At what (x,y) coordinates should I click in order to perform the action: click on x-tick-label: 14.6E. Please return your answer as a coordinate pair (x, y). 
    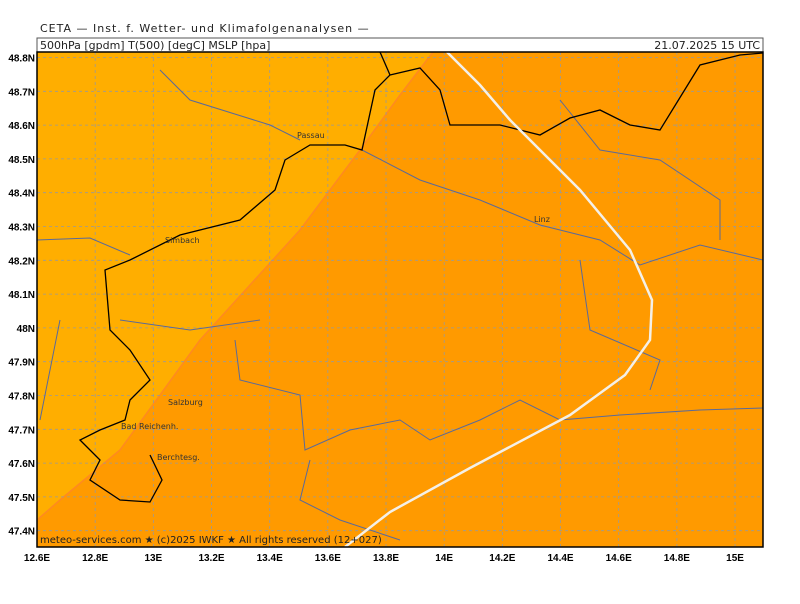
    Looking at the image, I should click on (619, 558).